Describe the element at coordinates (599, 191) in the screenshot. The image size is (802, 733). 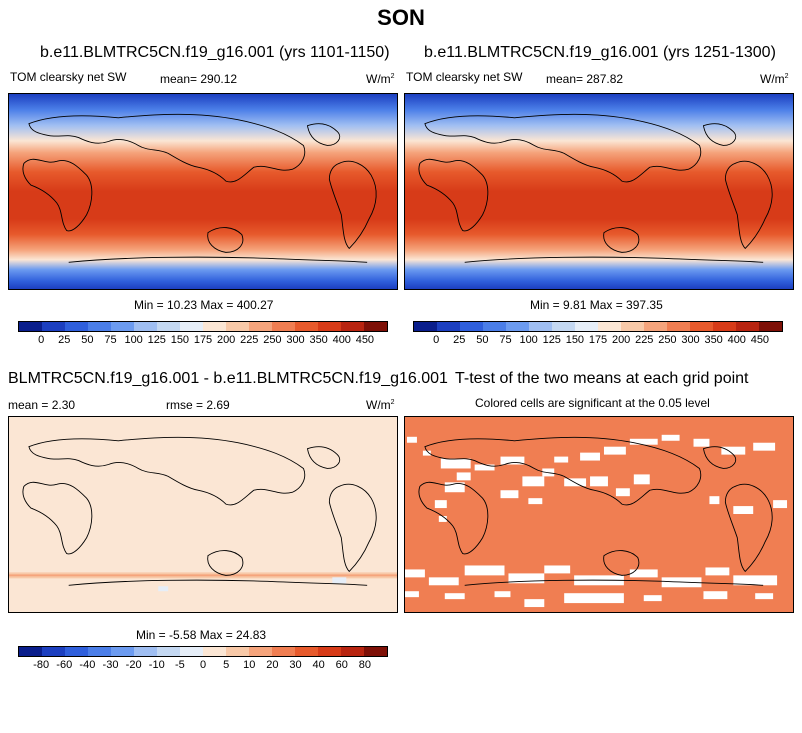
I see `panel2-map-graphic` at that location.